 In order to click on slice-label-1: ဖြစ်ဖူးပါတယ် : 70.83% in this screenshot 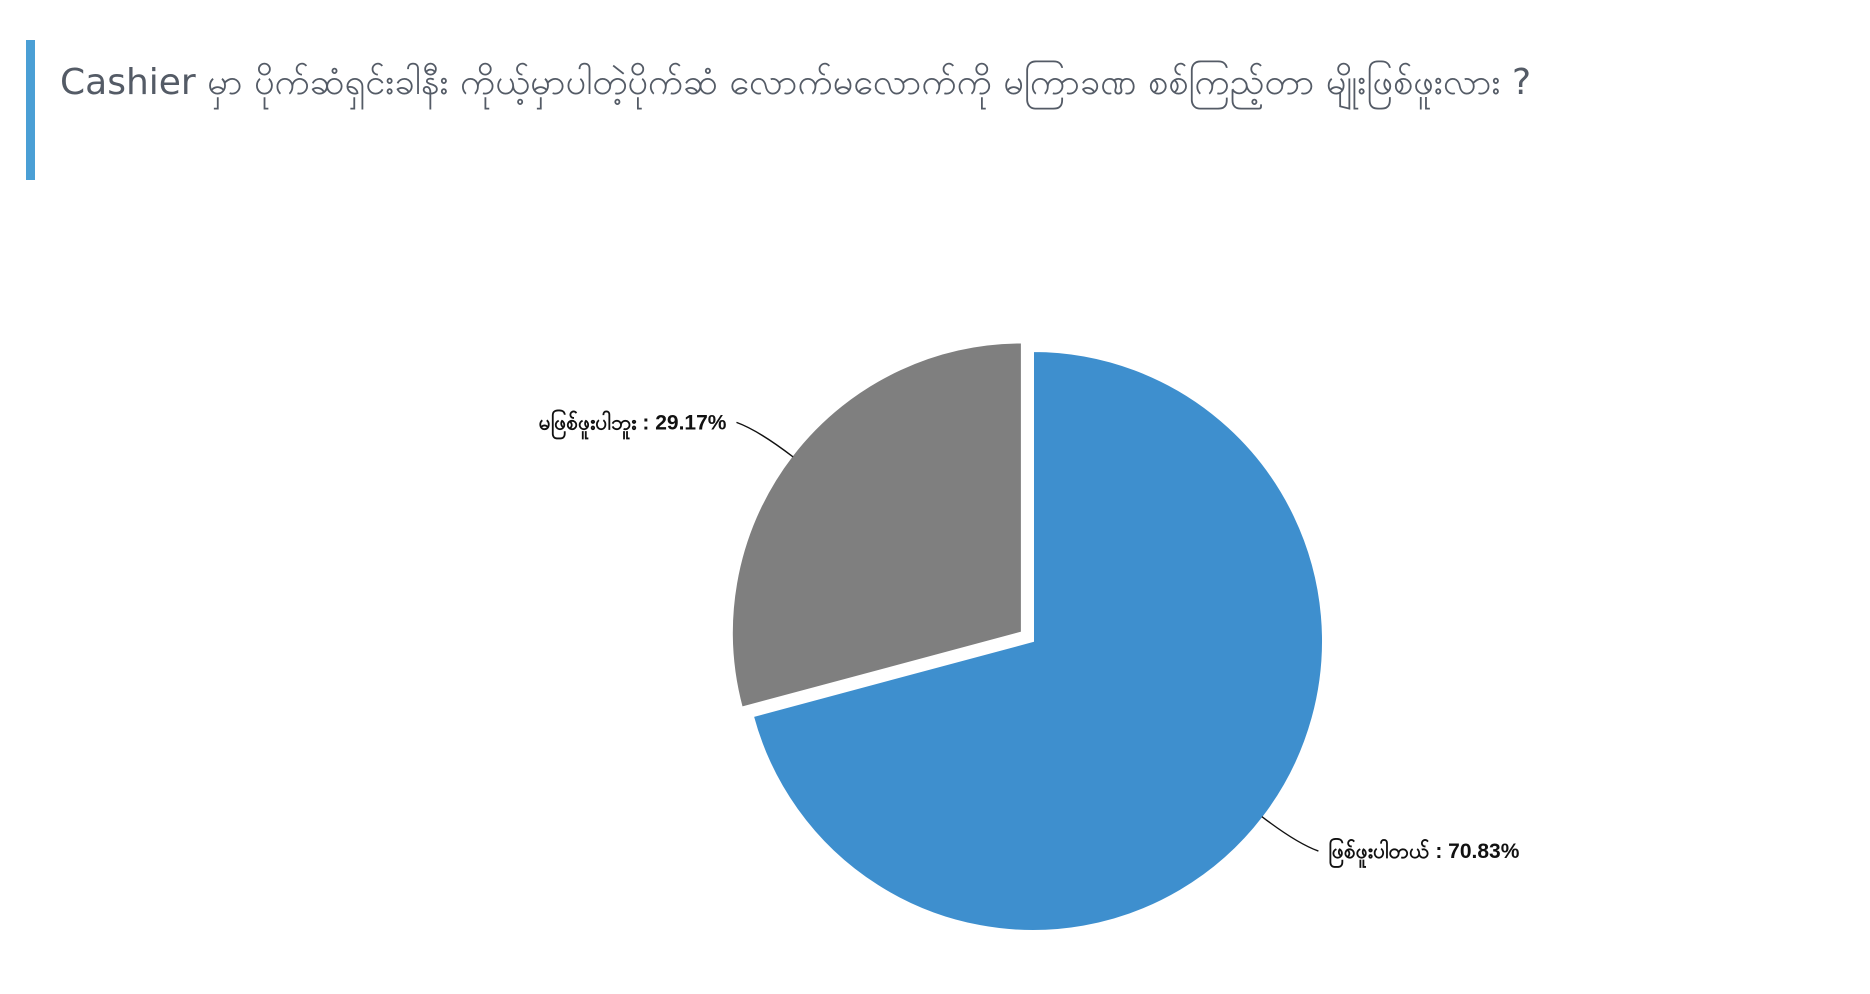, I will do `click(1423, 852)`.